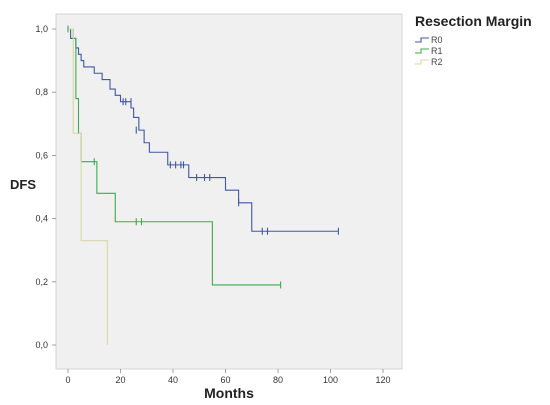 This screenshot has width=550, height=405. I want to click on x-tick-label: 80, so click(278, 380).